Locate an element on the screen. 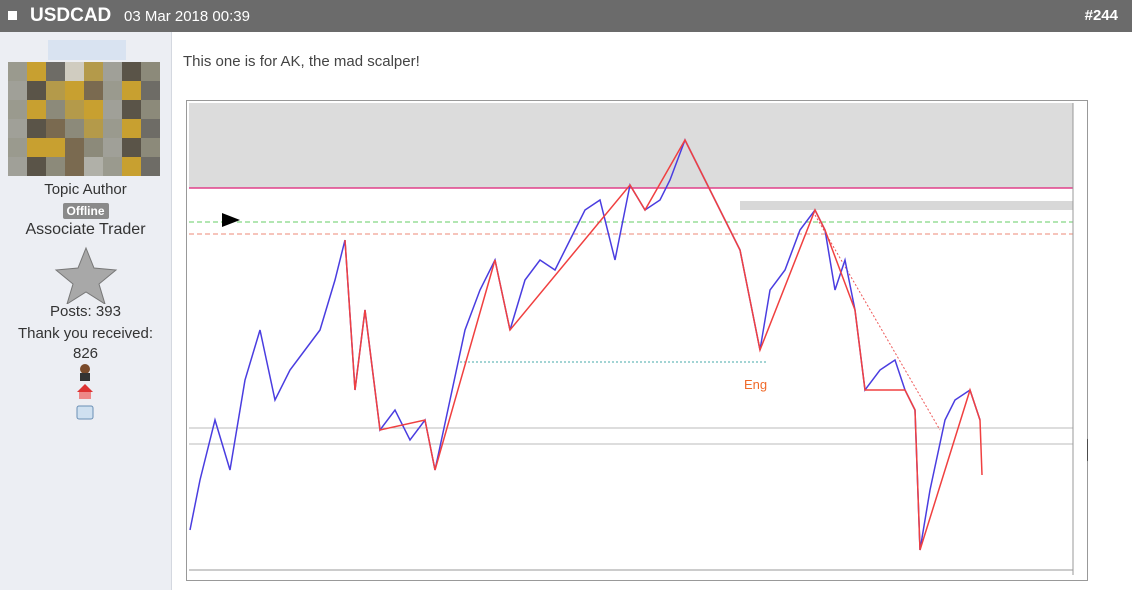  avatar is located at coordinates (85, 107).